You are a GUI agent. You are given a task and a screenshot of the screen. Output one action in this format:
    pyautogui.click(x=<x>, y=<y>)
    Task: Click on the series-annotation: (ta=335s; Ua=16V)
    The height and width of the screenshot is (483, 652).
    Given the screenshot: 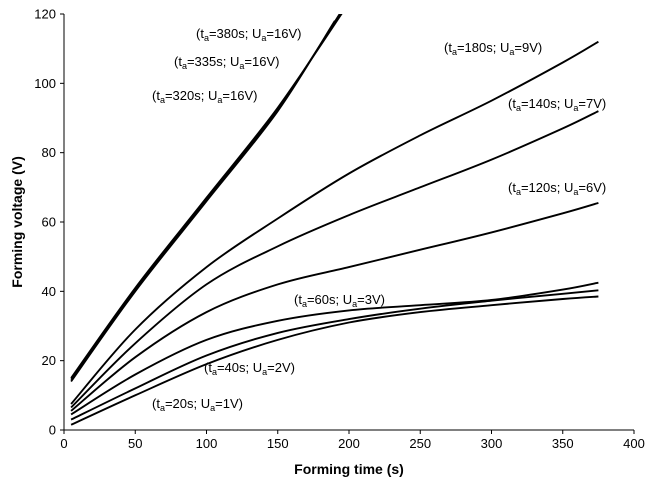 What is the action you would take?
    pyautogui.click(x=226, y=62)
    